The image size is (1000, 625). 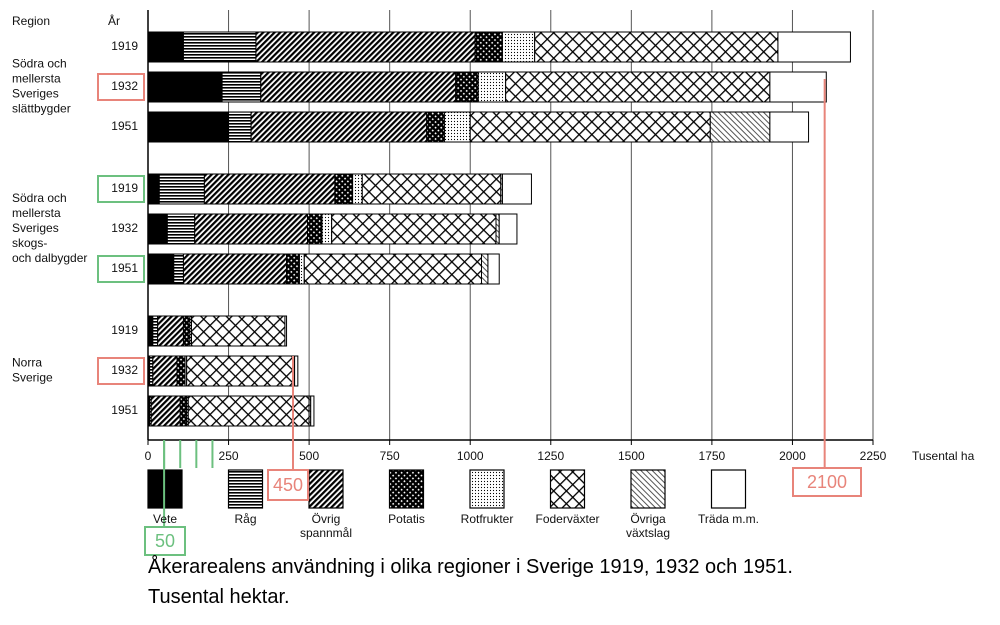 I want to click on x-tick-label: 500, so click(x=309, y=456).